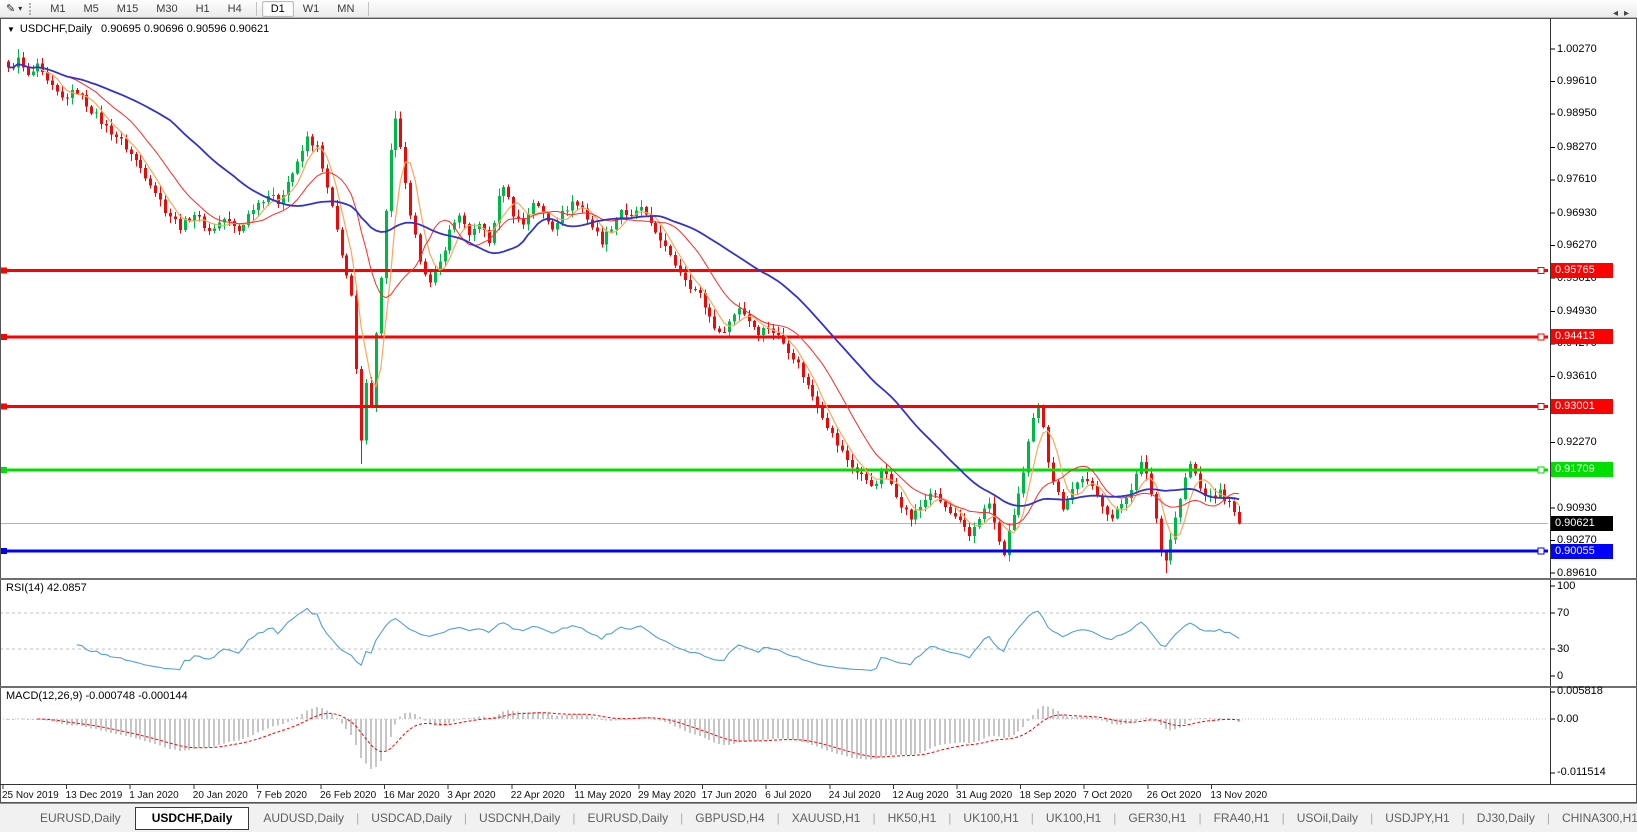  Describe the element at coordinates (58, 8) in the screenshot. I see `timeframe-button-m1: M1` at that location.